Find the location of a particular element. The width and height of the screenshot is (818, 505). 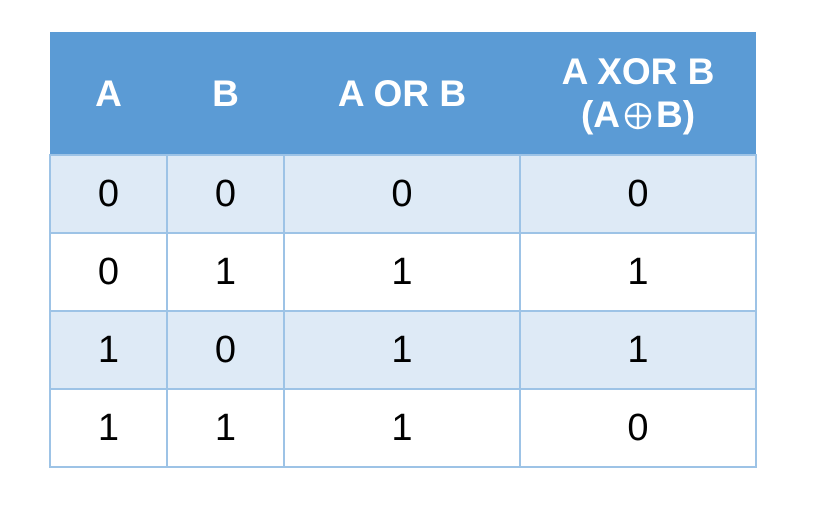

header-a: A is located at coordinates (108, 93).